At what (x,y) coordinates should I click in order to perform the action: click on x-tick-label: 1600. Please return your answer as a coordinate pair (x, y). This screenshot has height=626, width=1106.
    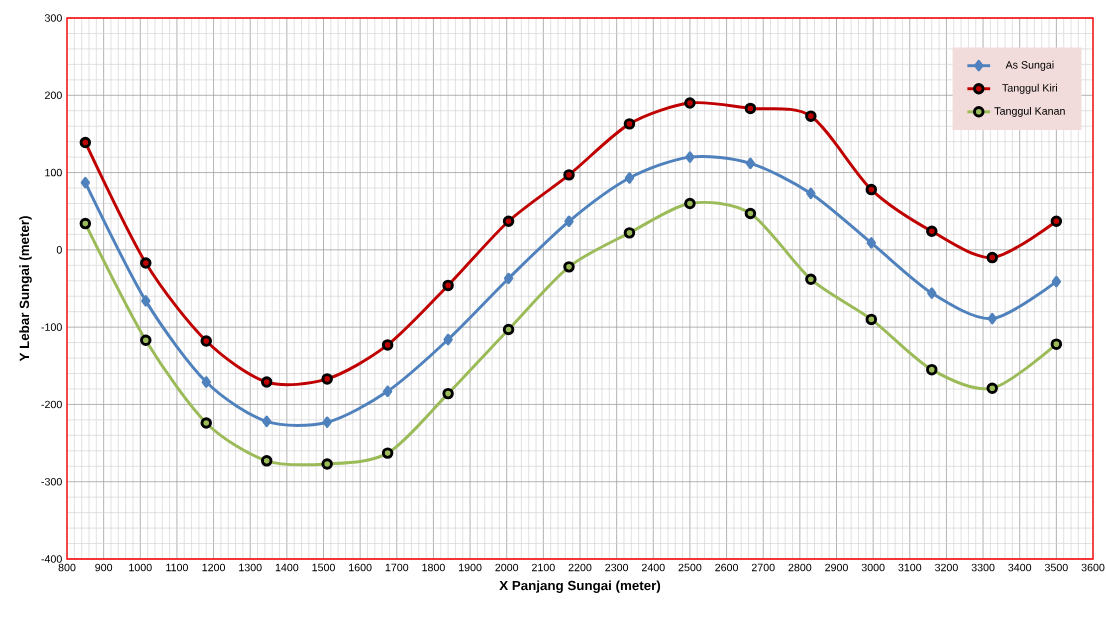
    Looking at the image, I should click on (360, 567).